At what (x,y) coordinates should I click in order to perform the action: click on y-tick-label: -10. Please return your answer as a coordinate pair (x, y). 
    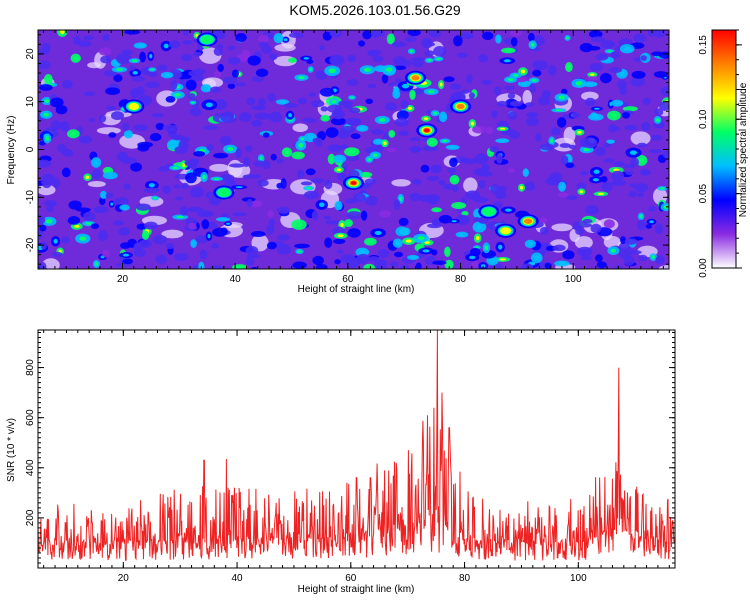
    Looking at the image, I should click on (30, 197).